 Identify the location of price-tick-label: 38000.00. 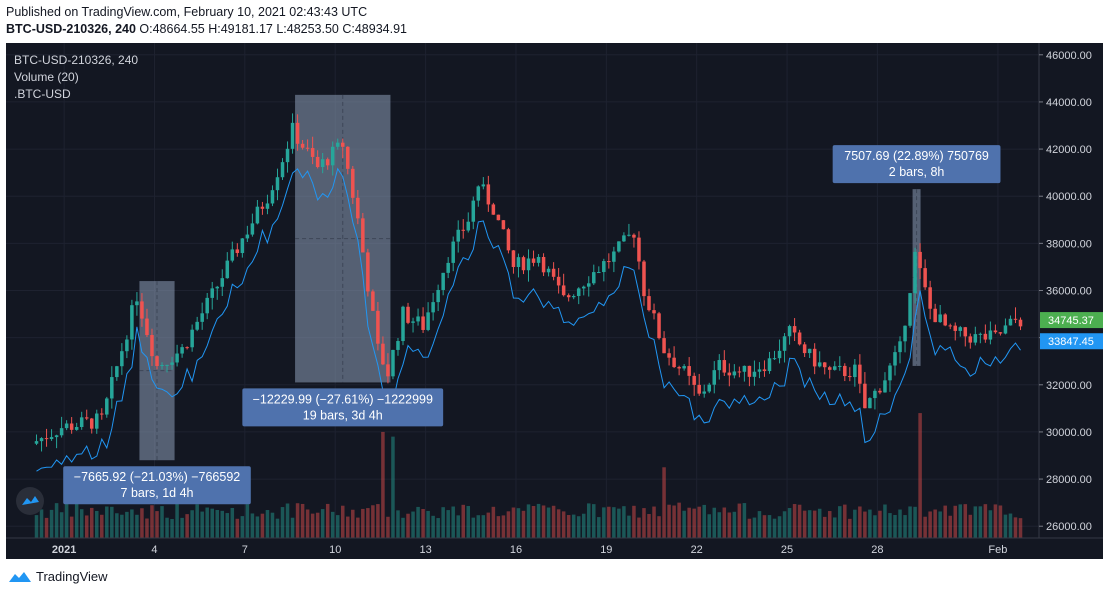
(1069, 244).